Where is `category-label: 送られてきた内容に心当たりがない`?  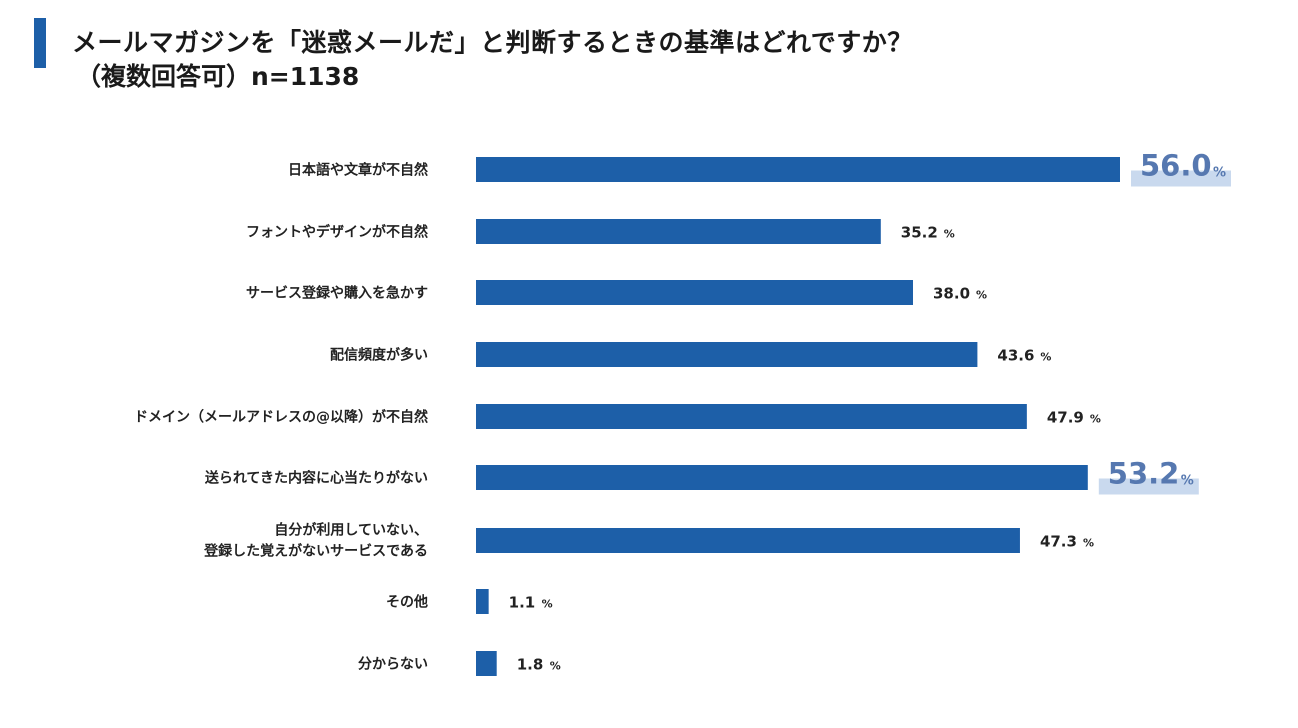
category-label: 送られてきた内容に心当たりがない is located at coordinates (316, 478).